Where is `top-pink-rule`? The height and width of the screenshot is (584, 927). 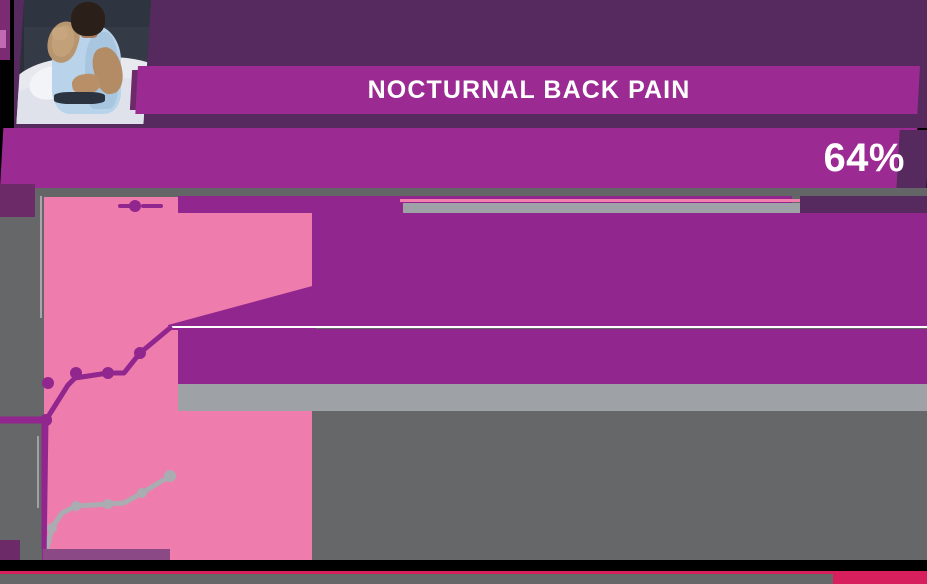 top-pink-rule is located at coordinates (663, 200).